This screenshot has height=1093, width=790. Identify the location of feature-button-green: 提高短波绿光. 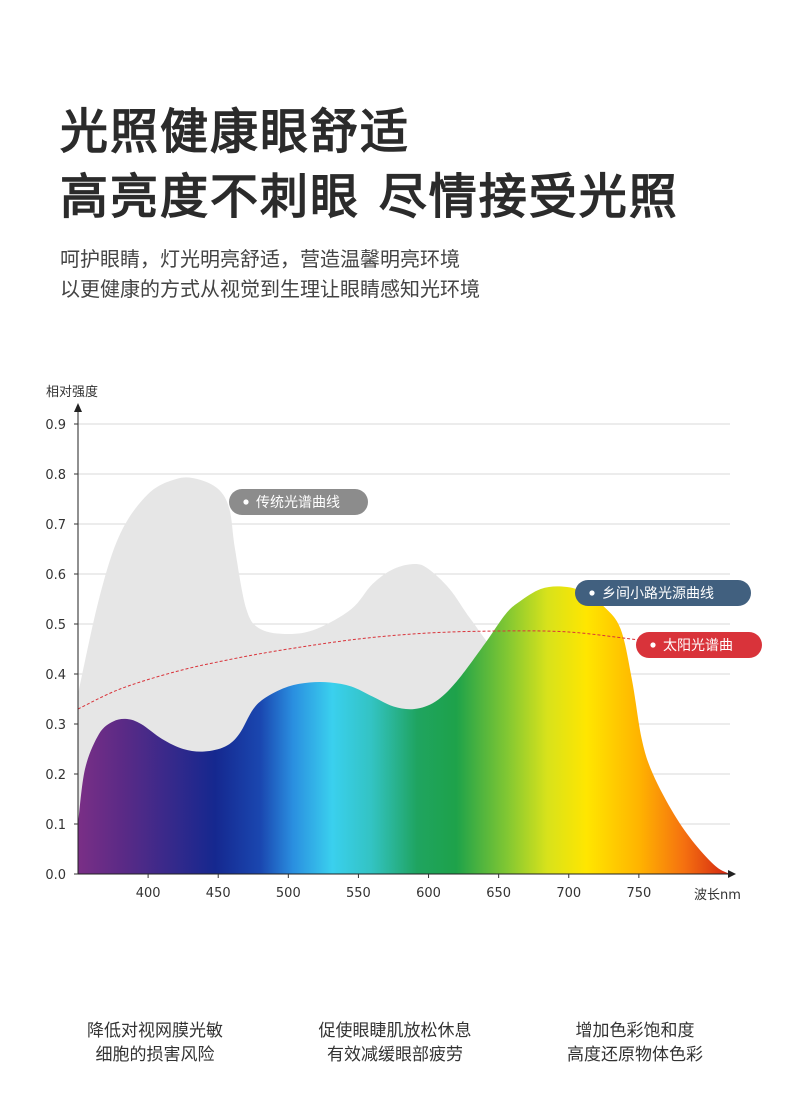
(395, 982).